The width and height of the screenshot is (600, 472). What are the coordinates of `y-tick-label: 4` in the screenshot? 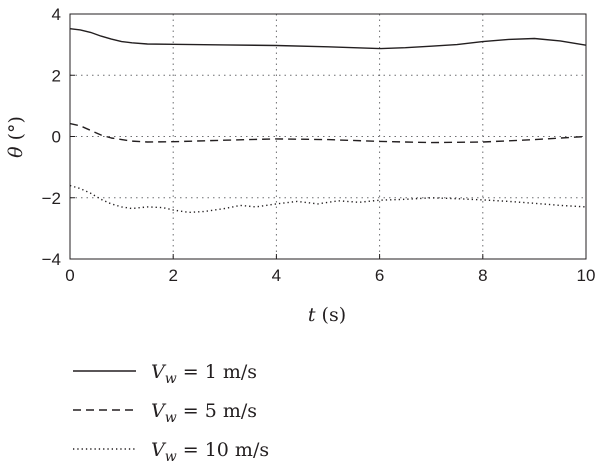 It's located at (56, 14).